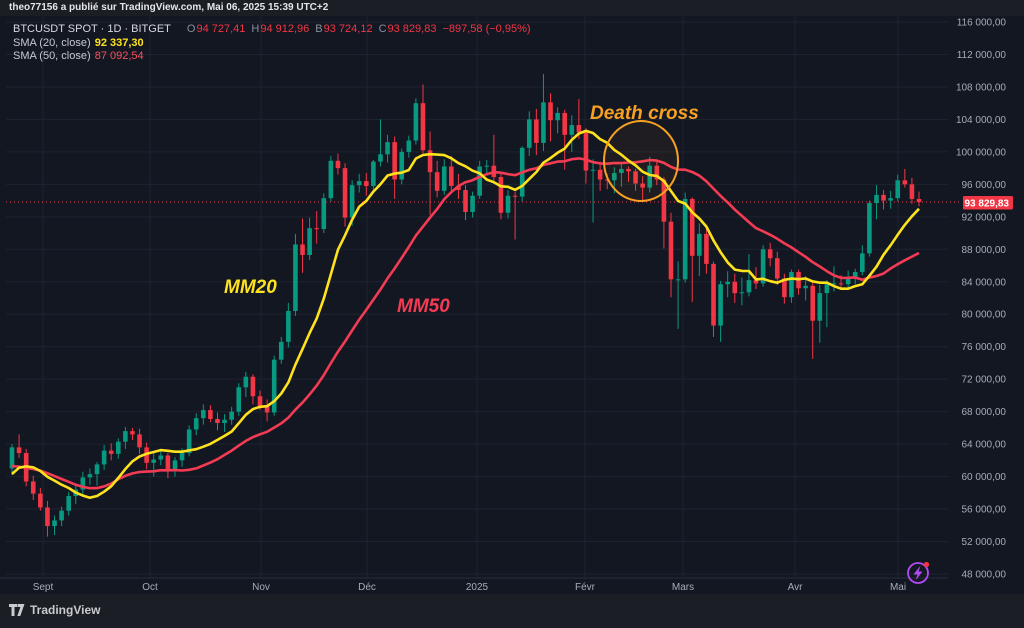 The width and height of the screenshot is (1024, 628). What do you see at coordinates (641, 161) in the screenshot?
I see `death-cross-circle` at bounding box center [641, 161].